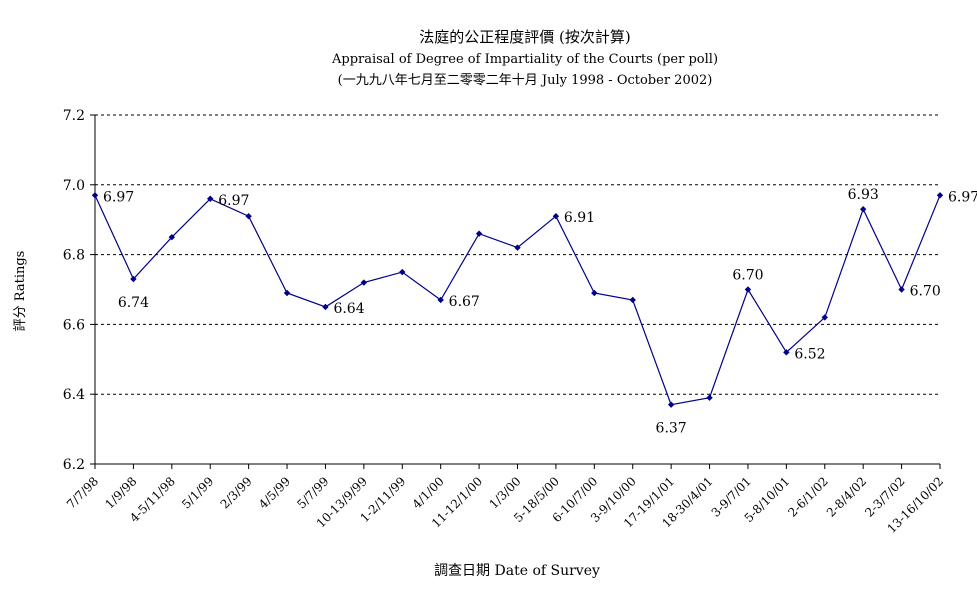 This screenshot has height=600, width=977. Describe the element at coordinates (312, 492) in the screenshot. I see `x-tick-label: 5/7/99` at that location.